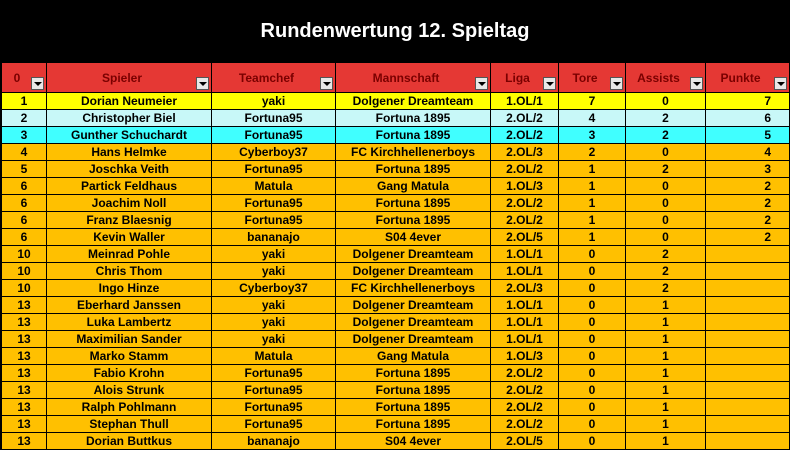 The width and height of the screenshot is (790, 450). I want to click on spieler-cell: Stephan Thull, so click(129, 424).